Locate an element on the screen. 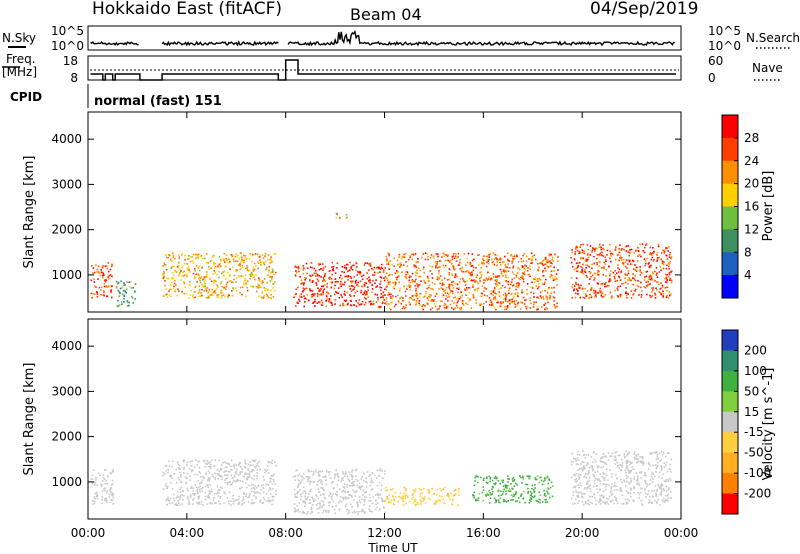 This screenshot has height=554, width=800. x-tick-label: 16:00 is located at coordinates (483, 533).